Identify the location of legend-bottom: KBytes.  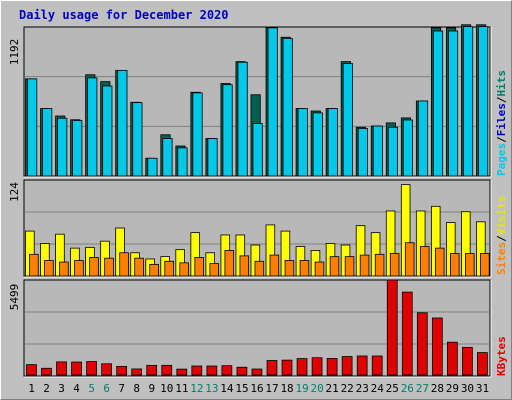
(501, 356).